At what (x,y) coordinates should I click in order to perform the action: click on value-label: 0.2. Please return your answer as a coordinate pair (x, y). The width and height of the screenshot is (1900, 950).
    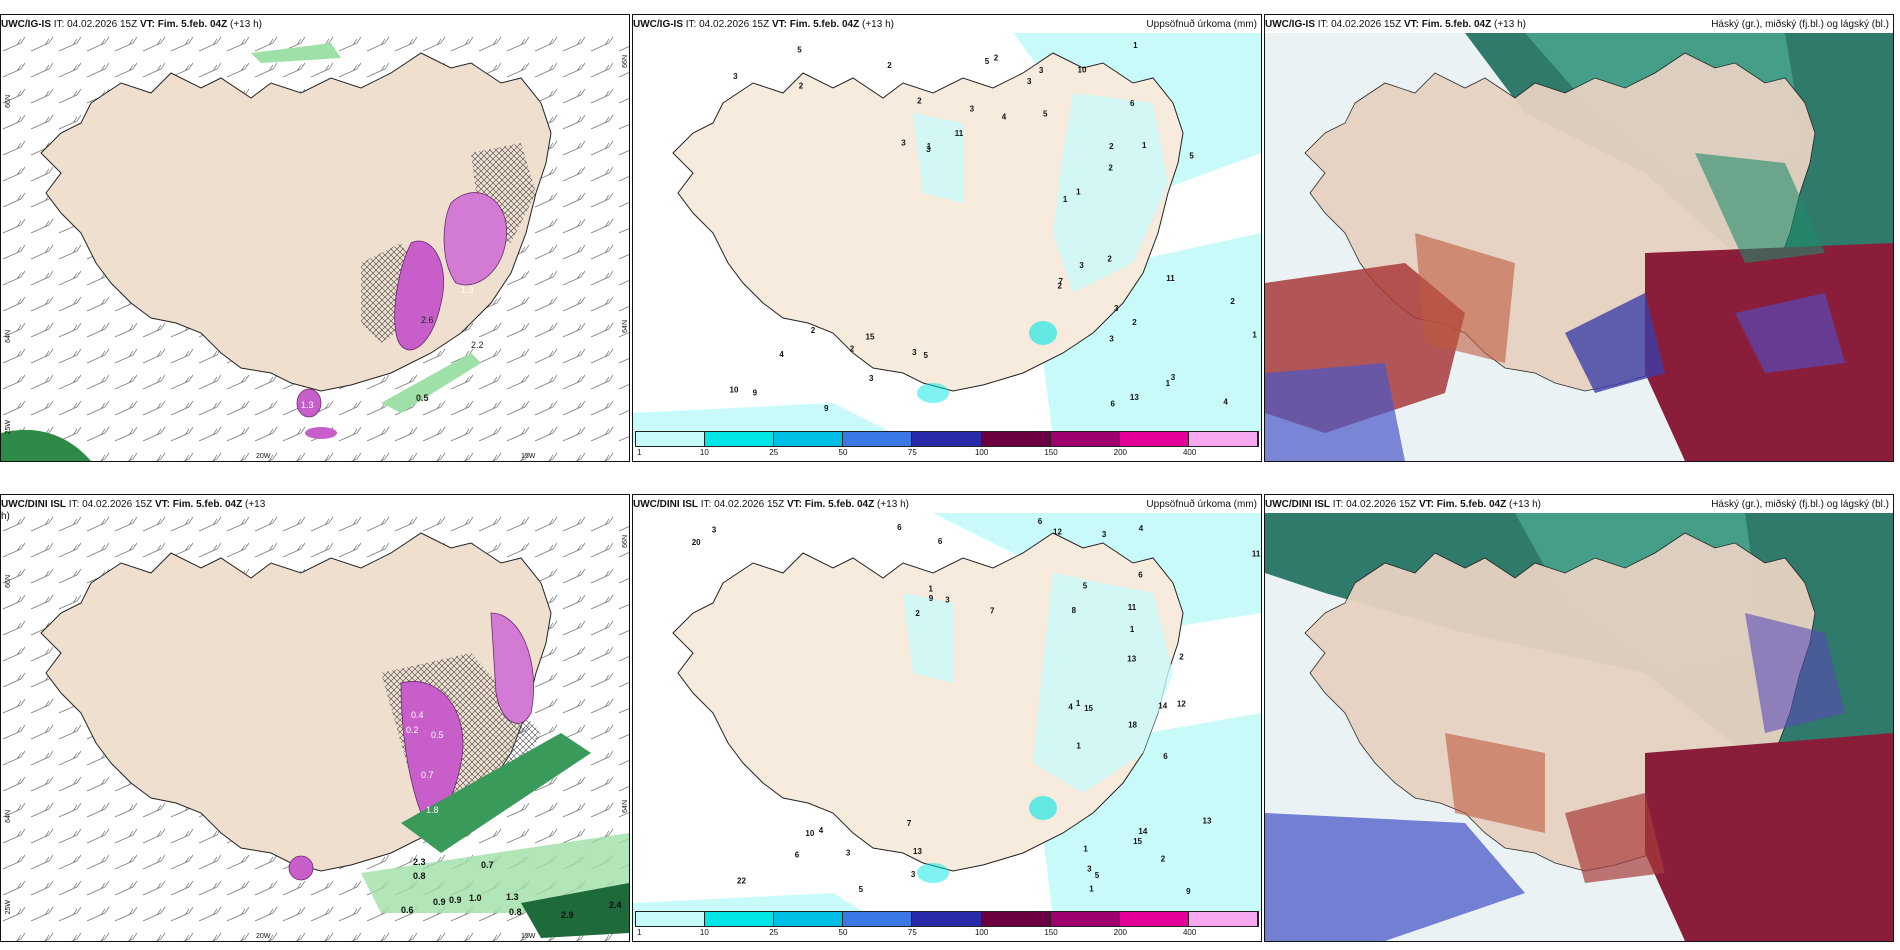
    Looking at the image, I should click on (412, 730).